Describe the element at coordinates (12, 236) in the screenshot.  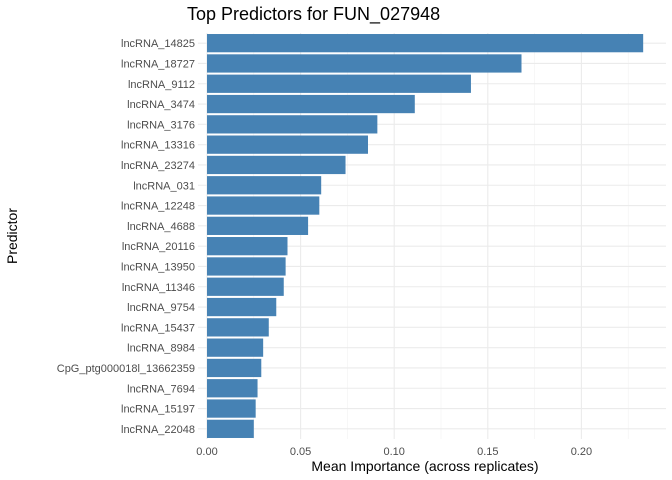
I see `y-axis-title: Predictor` at that location.